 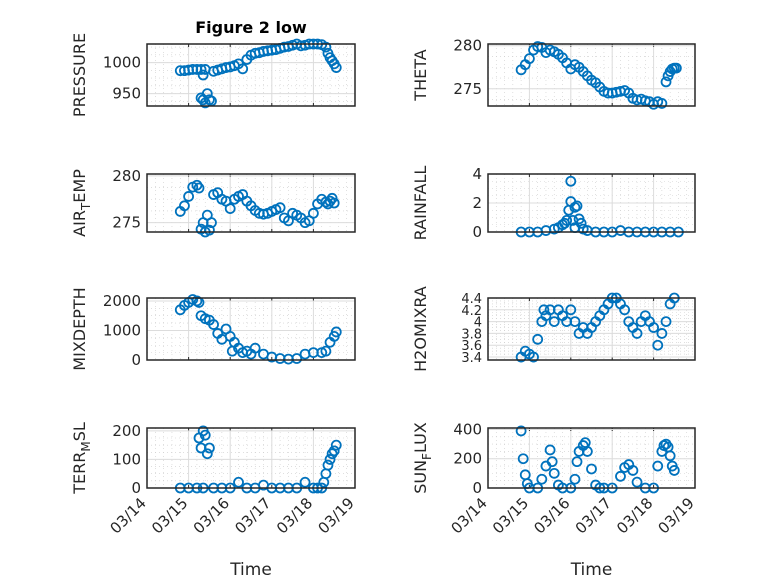 What do you see at coordinates (81, 203) in the screenshot?
I see `y-axis-label: AIRTEMP` at bounding box center [81, 203].